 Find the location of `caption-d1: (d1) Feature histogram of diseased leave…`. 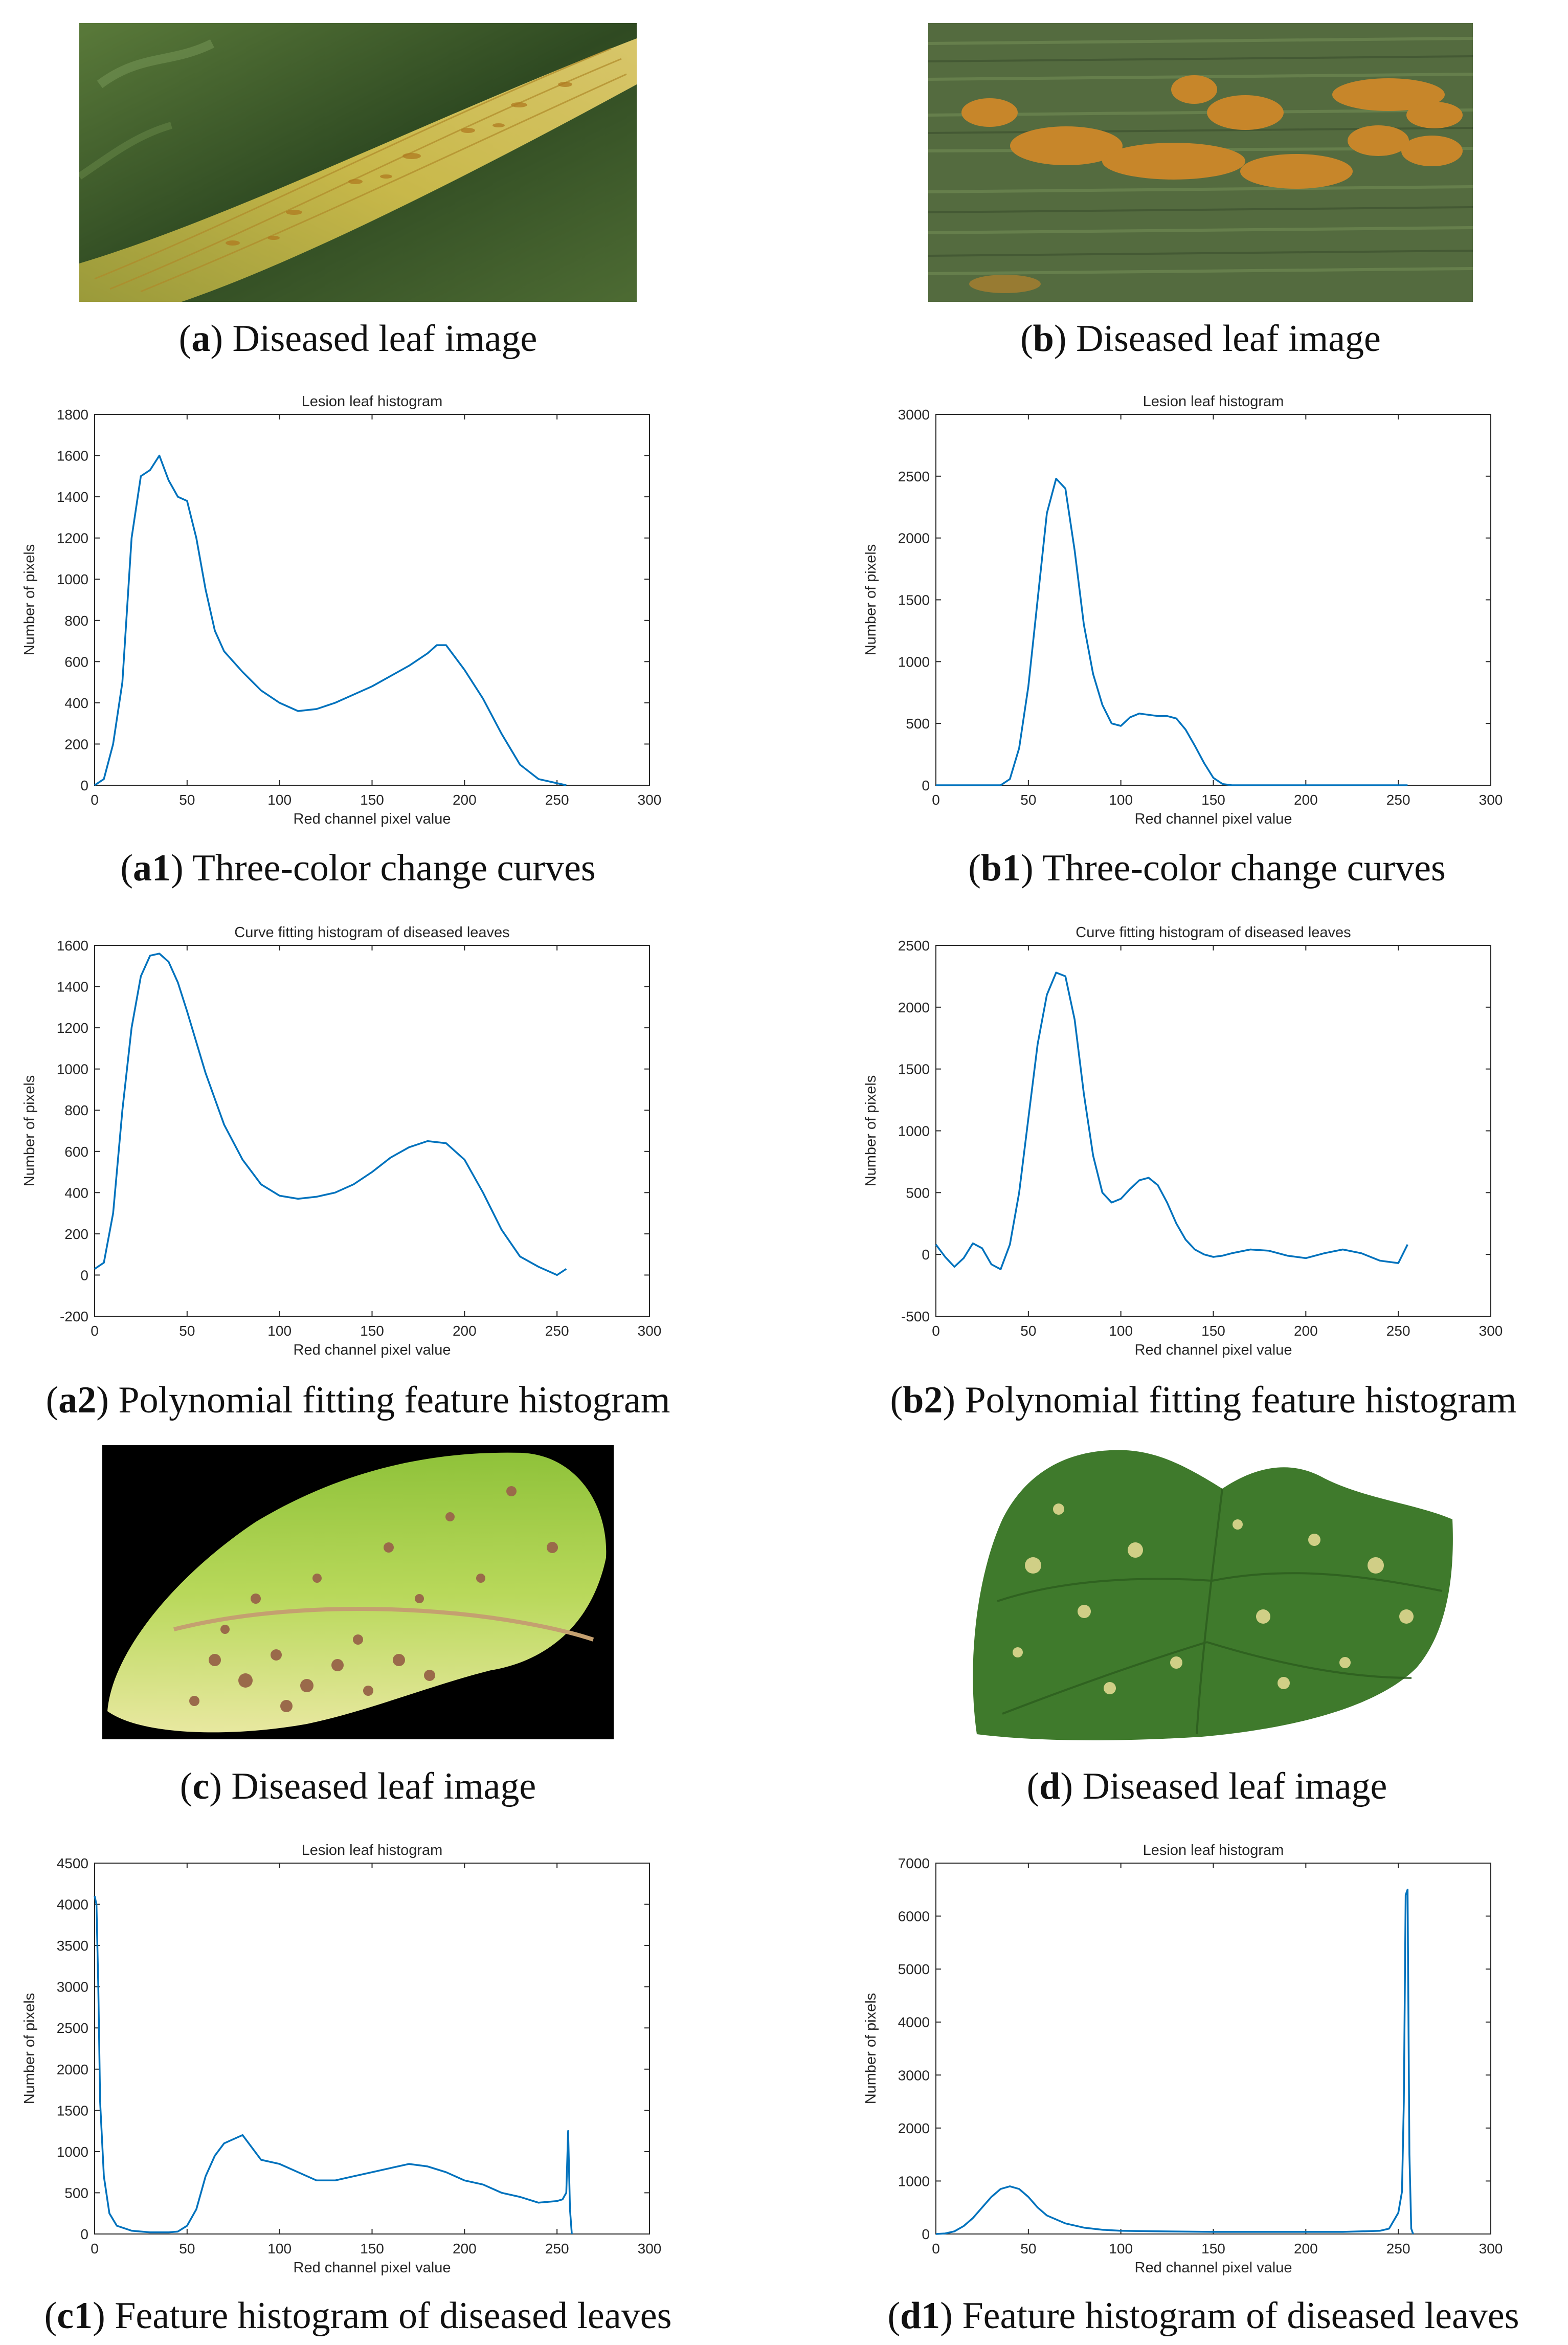

caption-d1: (d1) Feature histogram of diseased leave… is located at coordinates (1203, 2316).